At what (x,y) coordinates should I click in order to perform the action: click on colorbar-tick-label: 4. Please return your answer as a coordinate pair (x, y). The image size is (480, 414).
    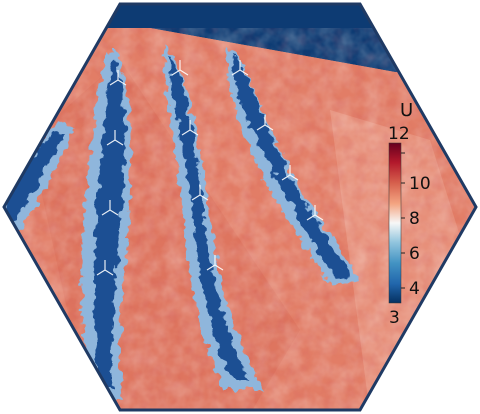
    Looking at the image, I should click on (414, 289).